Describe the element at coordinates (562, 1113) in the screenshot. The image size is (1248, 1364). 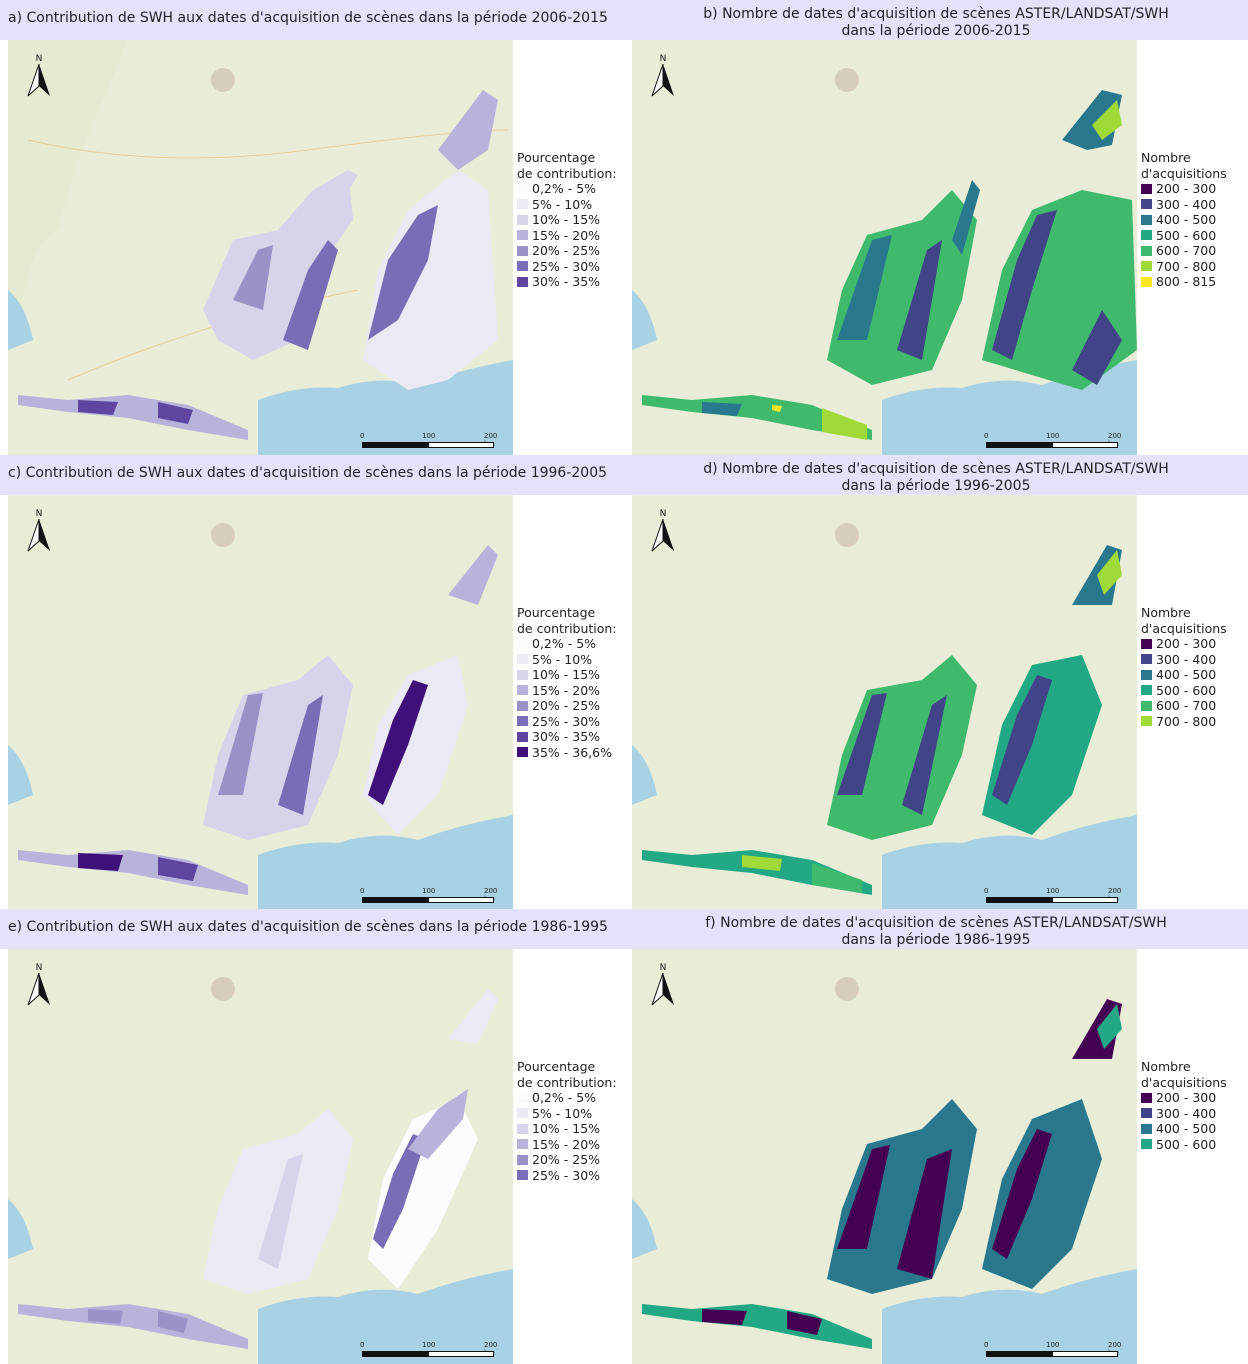
I see `legend-label: 5% - 10%` at that location.